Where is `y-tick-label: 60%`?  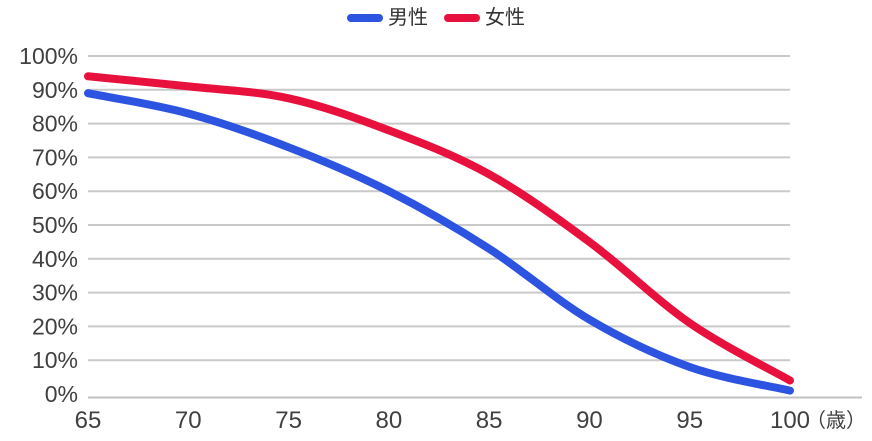 y-tick-label: 60% is located at coordinates (55, 191).